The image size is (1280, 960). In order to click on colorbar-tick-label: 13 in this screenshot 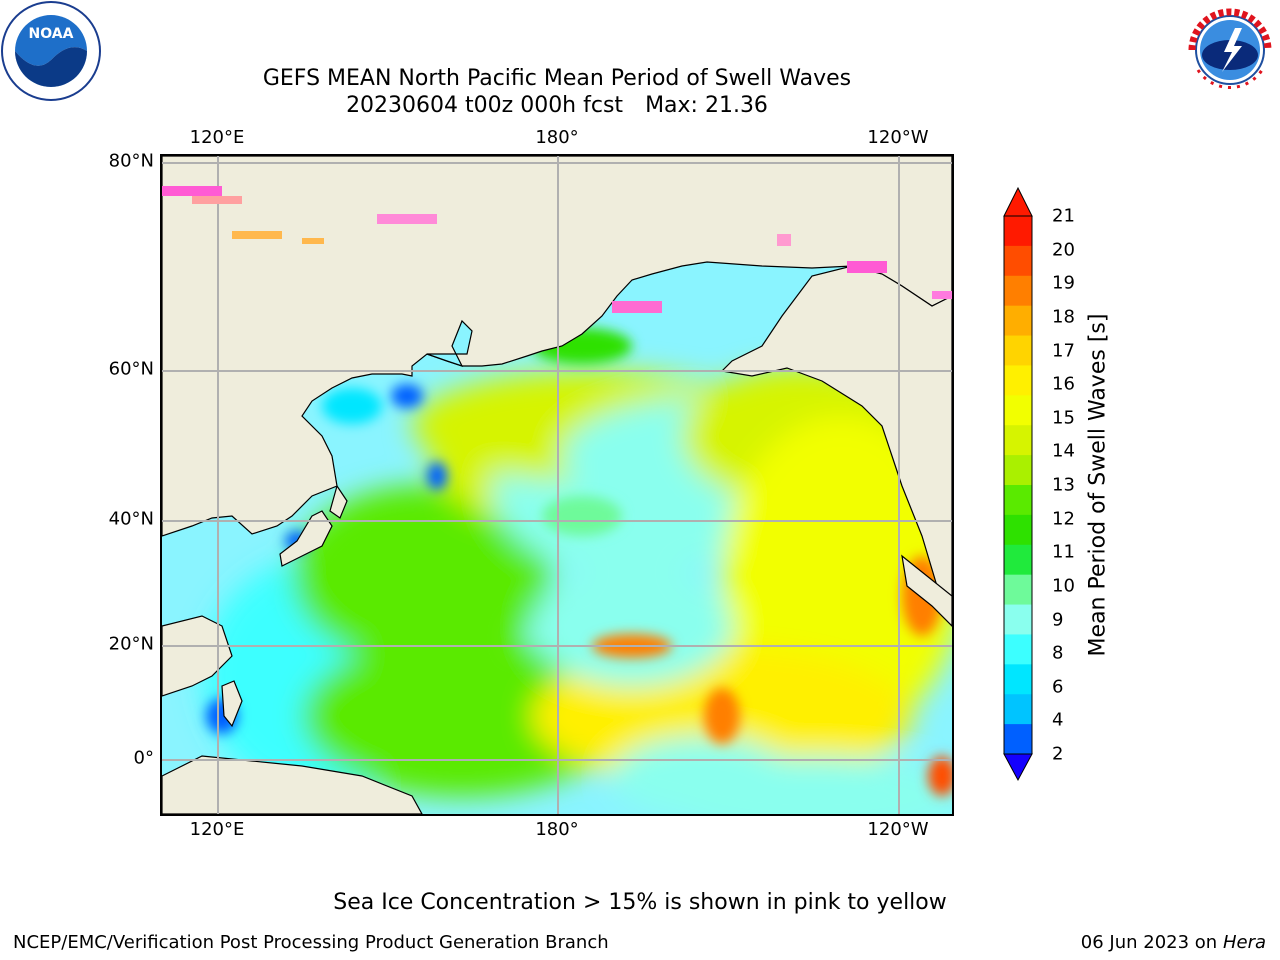, I will do `click(1063, 485)`.